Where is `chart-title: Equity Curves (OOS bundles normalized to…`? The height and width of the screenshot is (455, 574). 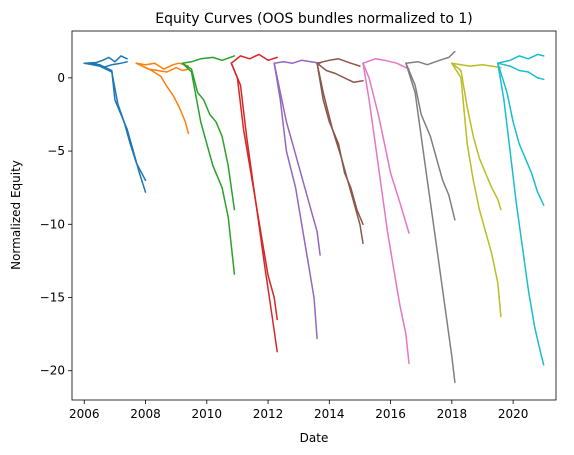 chart-title: Equity Curves (OOS bundles normalized to… is located at coordinates (314, 19).